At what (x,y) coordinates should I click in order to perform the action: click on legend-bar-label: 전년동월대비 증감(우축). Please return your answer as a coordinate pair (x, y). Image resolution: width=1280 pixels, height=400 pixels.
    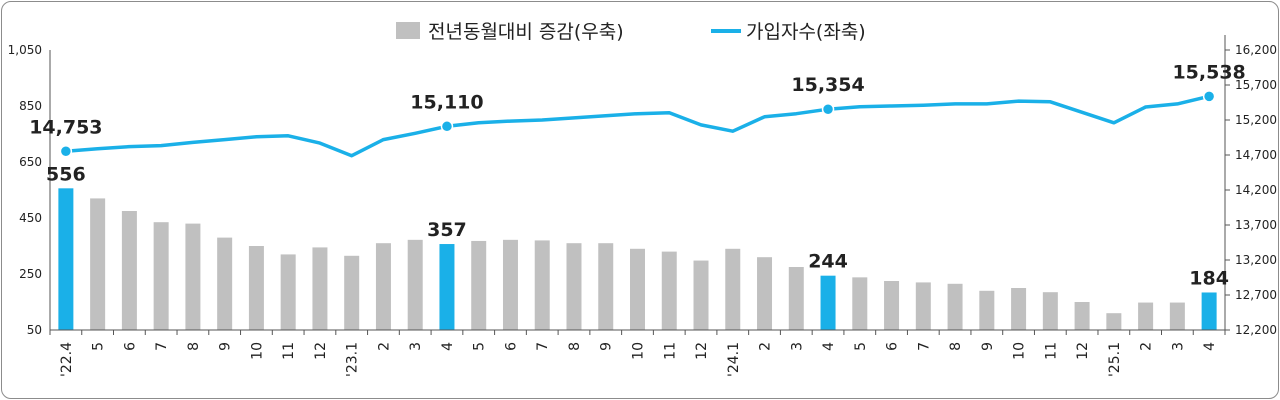
    Looking at the image, I should click on (526, 32).